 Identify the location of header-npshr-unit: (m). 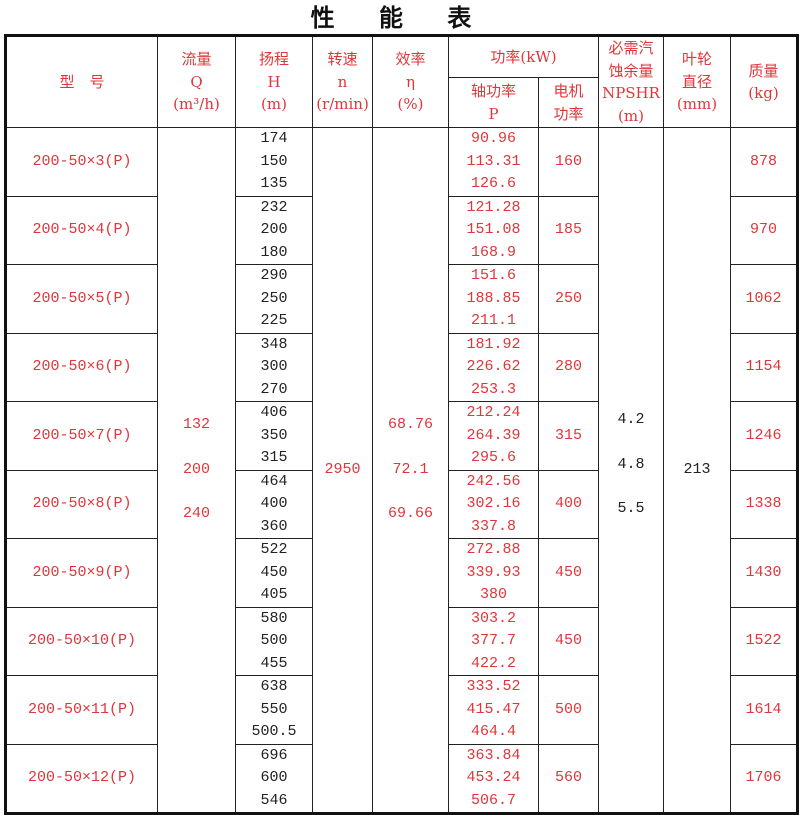
(631, 115).